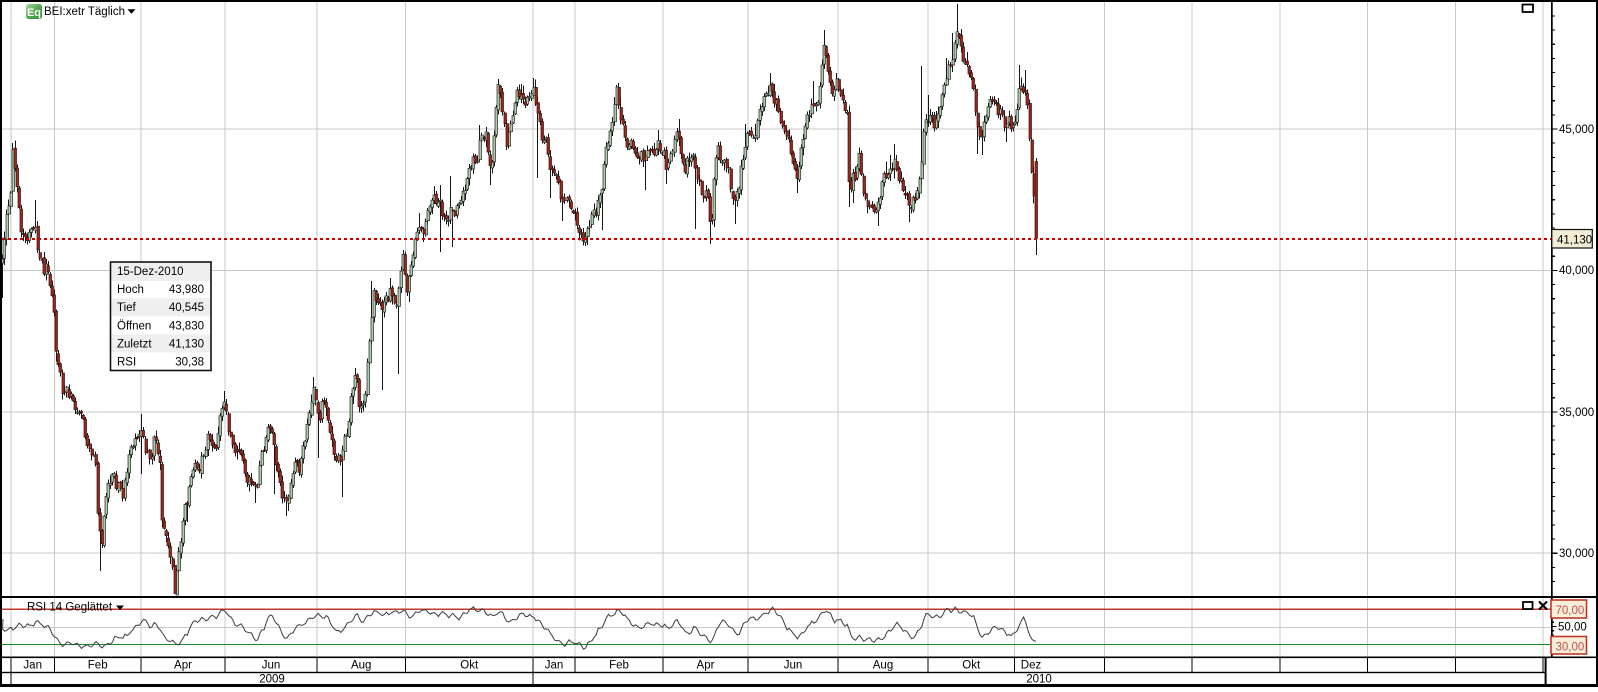 The width and height of the screenshot is (1598, 692). What do you see at coordinates (1031, 666) in the screenshot?
I see `svg-text: Dez` at bounding box center [1031, 666].